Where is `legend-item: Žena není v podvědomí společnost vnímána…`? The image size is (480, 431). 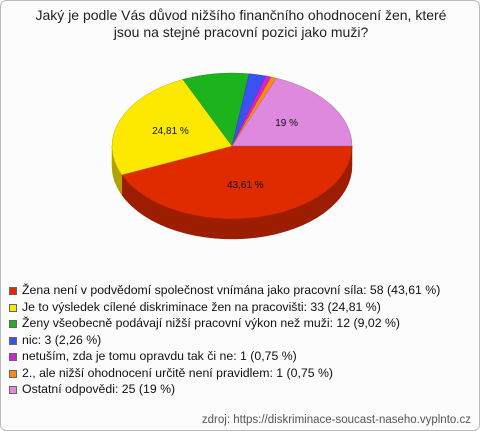
legend-item: Žena není v podvědomí společnost vnímána… is located at coordinates (239, 291).